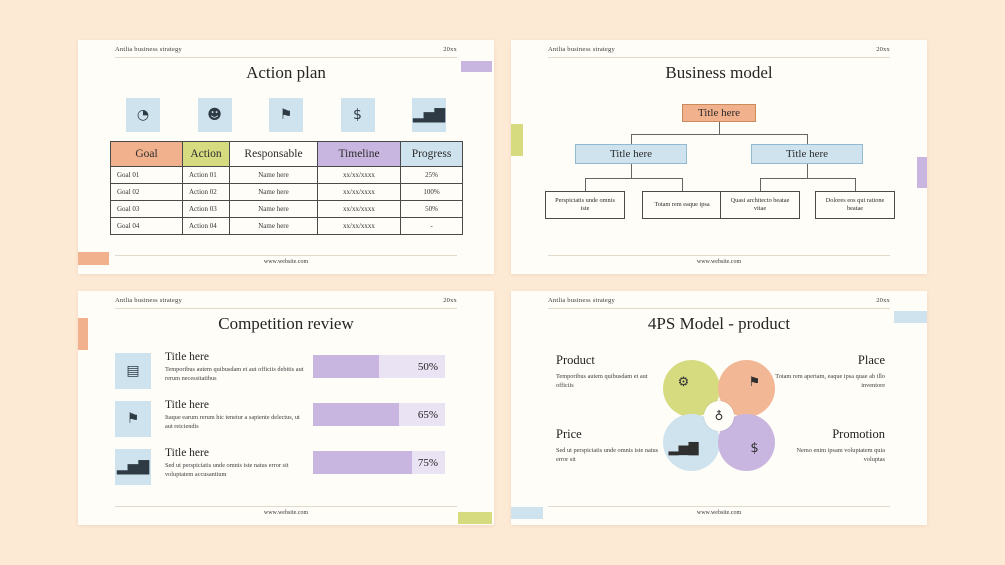  Describe the element at coordinates (206, 226) in the screenshot. I see `cell-action: Action 04` at that location.